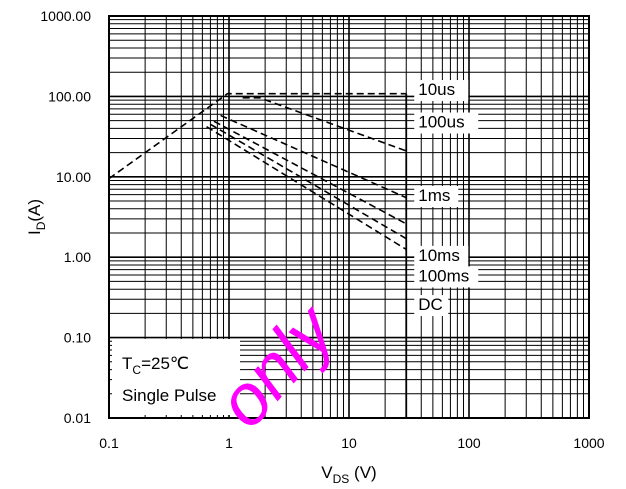 Image resolution: width=626 pixels, height=489 pixels. I want to click on annotation-box, so click(176, 377).